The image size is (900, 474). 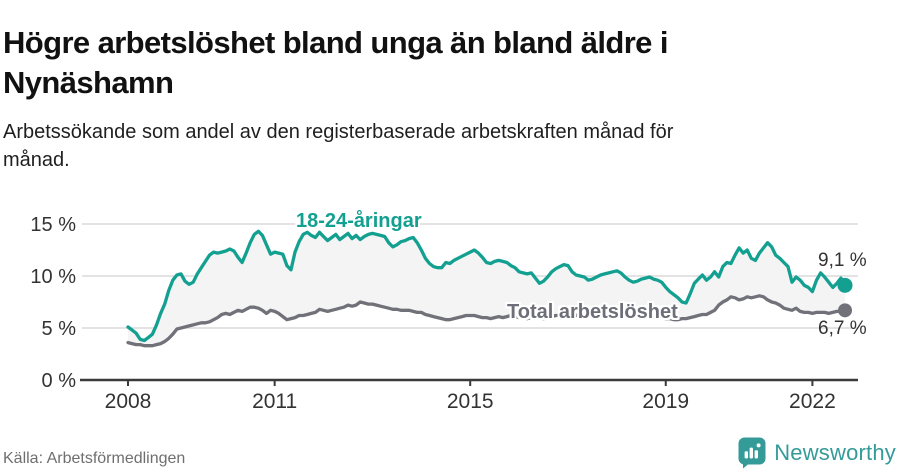 I want to click on x-tick-label-2015: 2015, so click(x=470, y=401).